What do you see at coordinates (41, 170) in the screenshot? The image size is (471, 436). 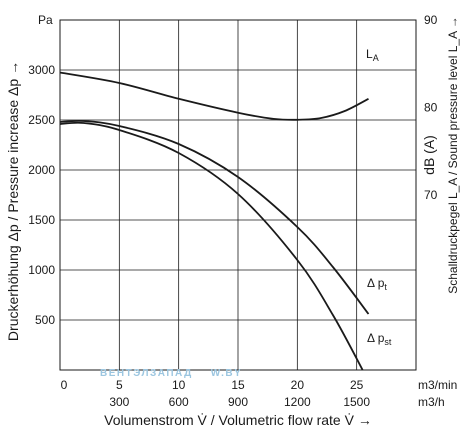 I see `y-left-tick-label: 2000` at bounding box center [41, 170].